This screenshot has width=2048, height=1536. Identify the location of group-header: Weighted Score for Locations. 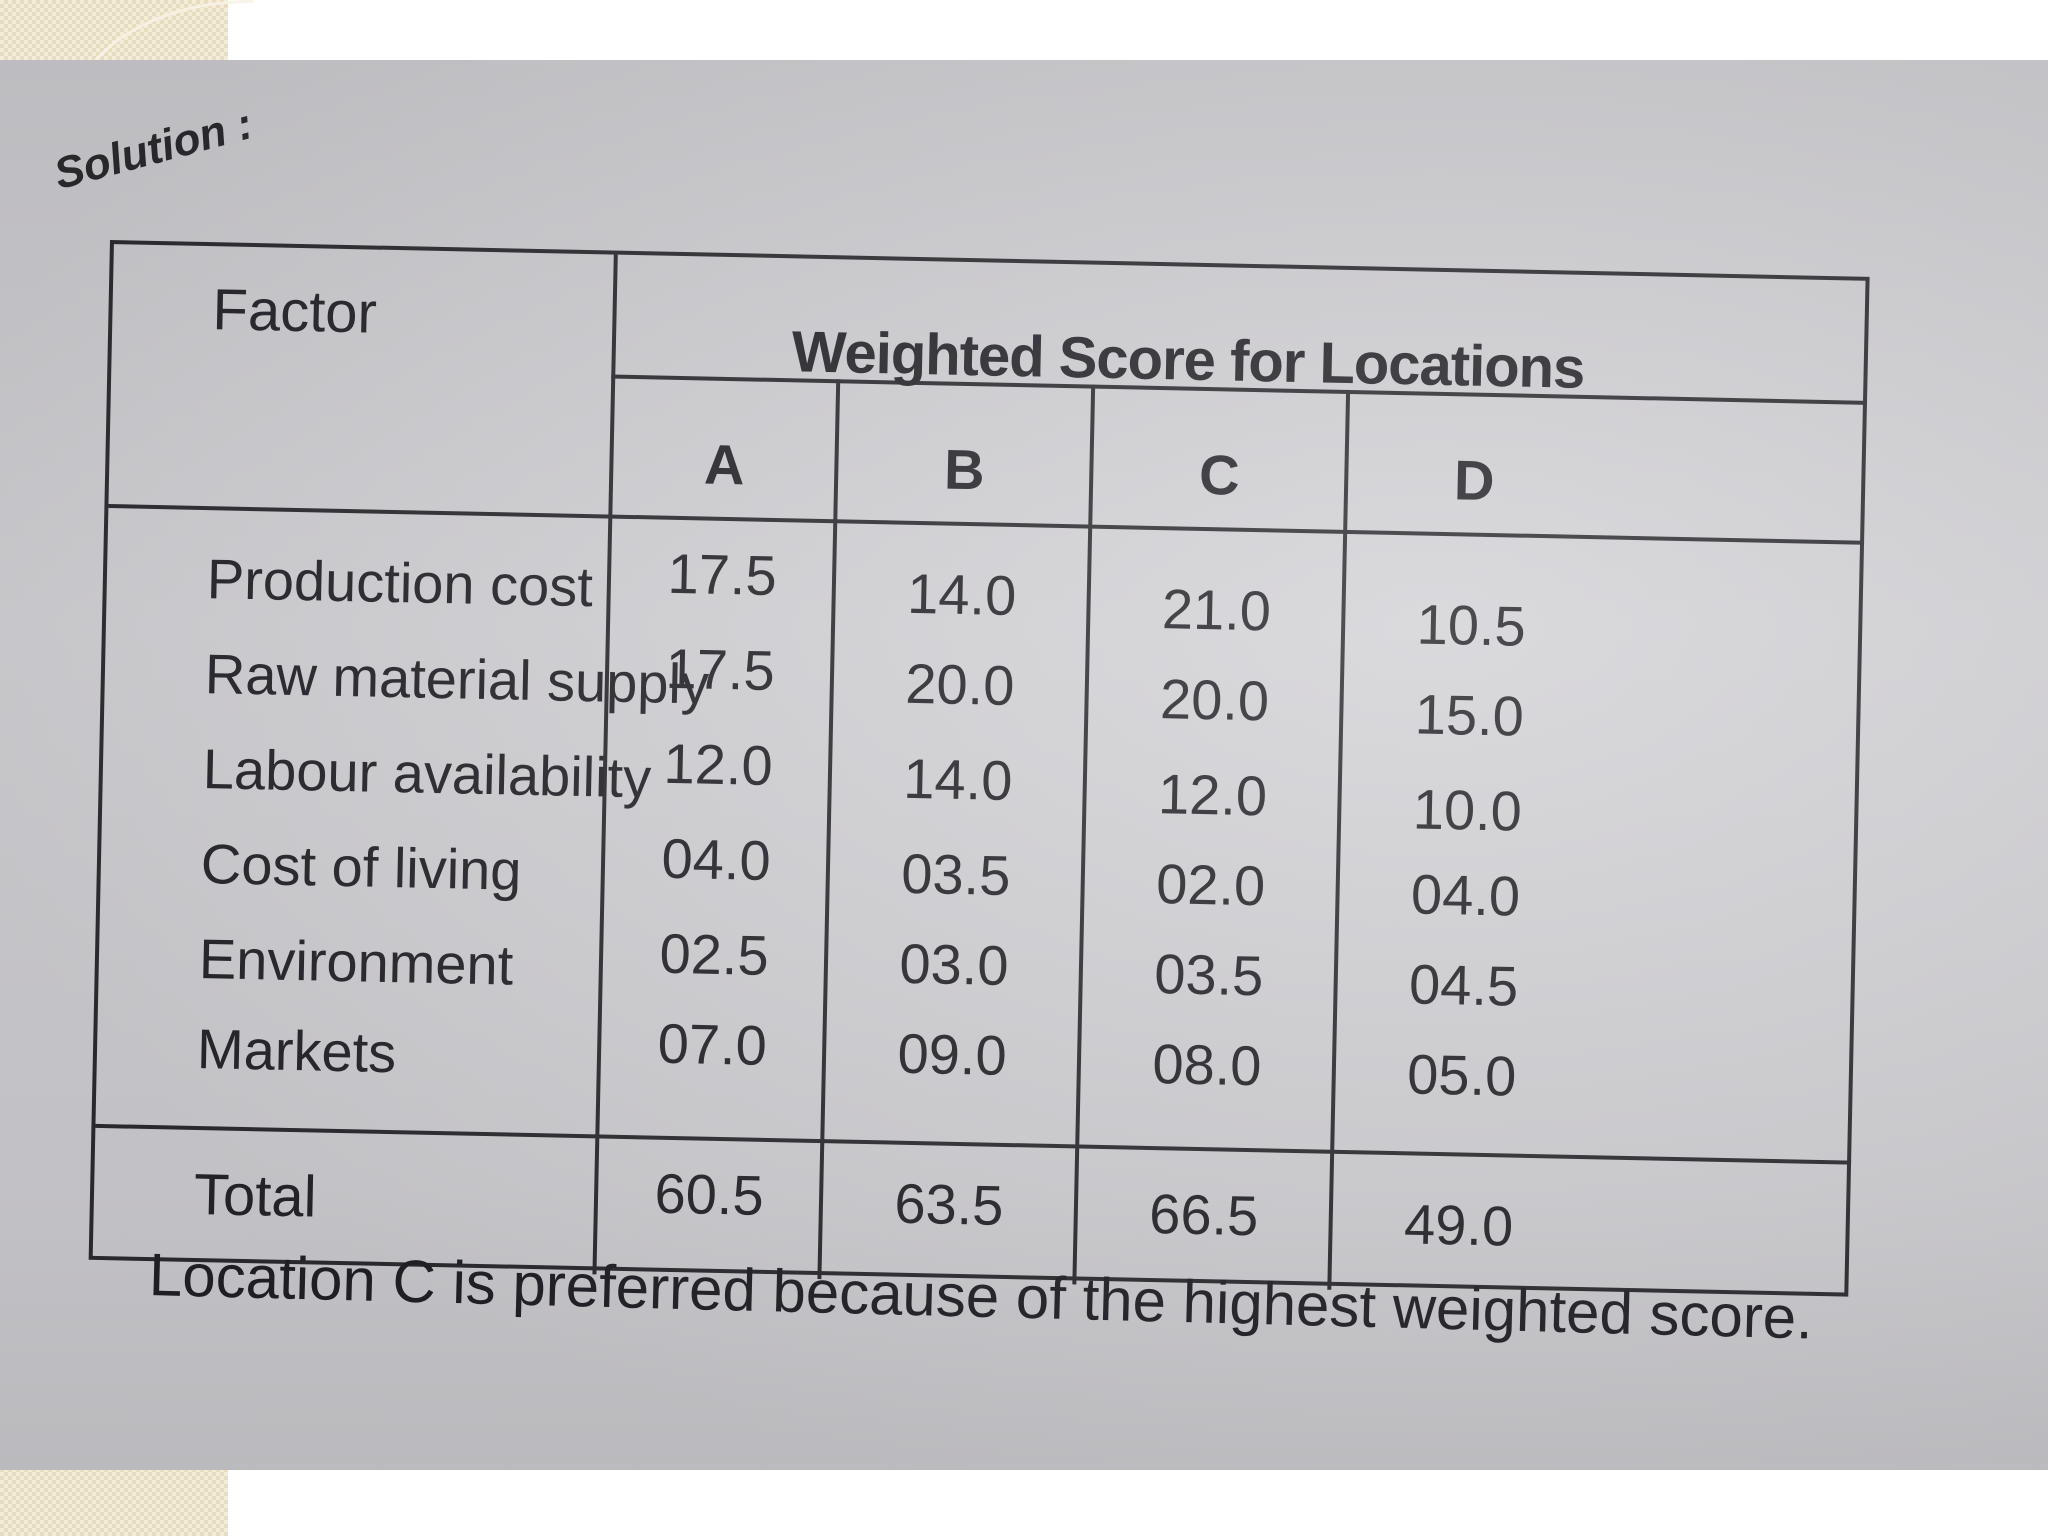
(1188, 360).